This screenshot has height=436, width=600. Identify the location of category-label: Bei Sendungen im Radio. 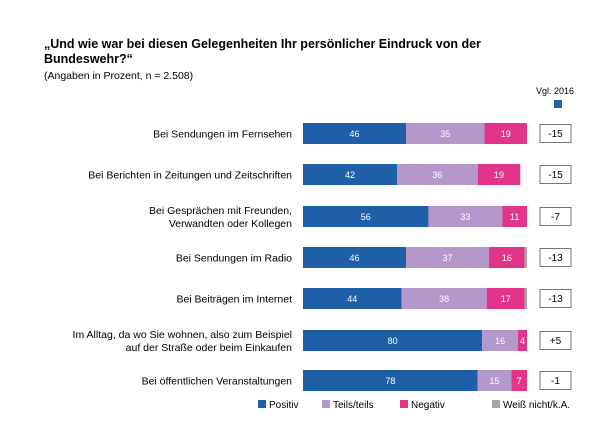
(234, 259).